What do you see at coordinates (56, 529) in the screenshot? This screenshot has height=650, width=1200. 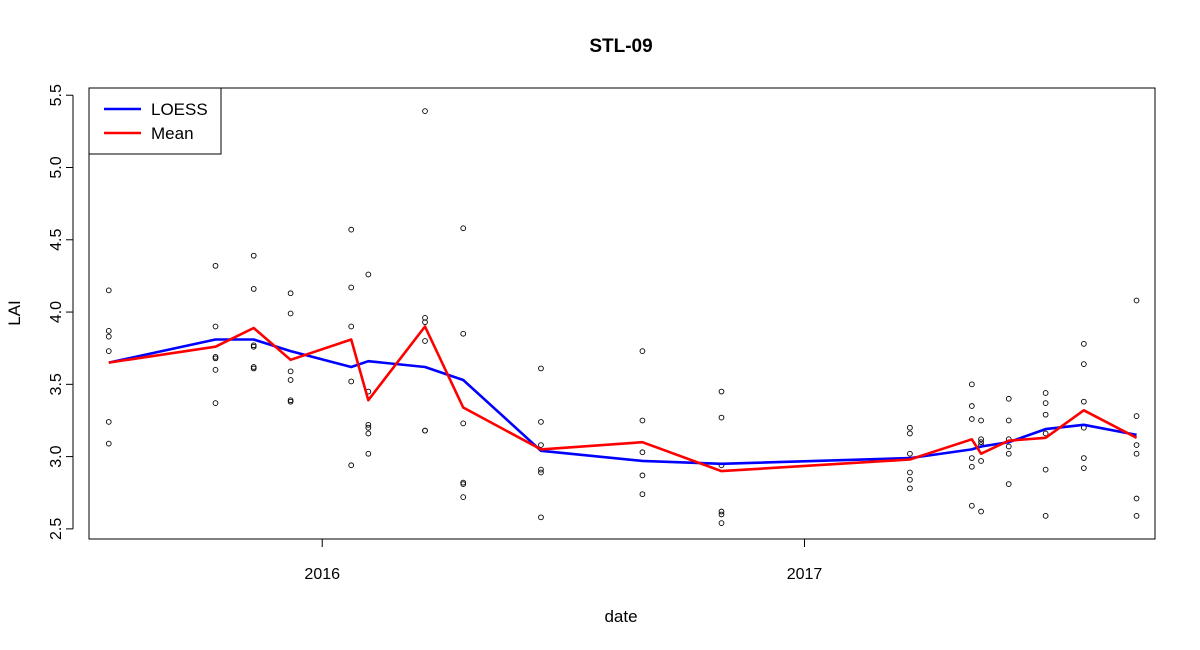 I see `y-tick-label: 2.5` at bounding box center [56, 529].